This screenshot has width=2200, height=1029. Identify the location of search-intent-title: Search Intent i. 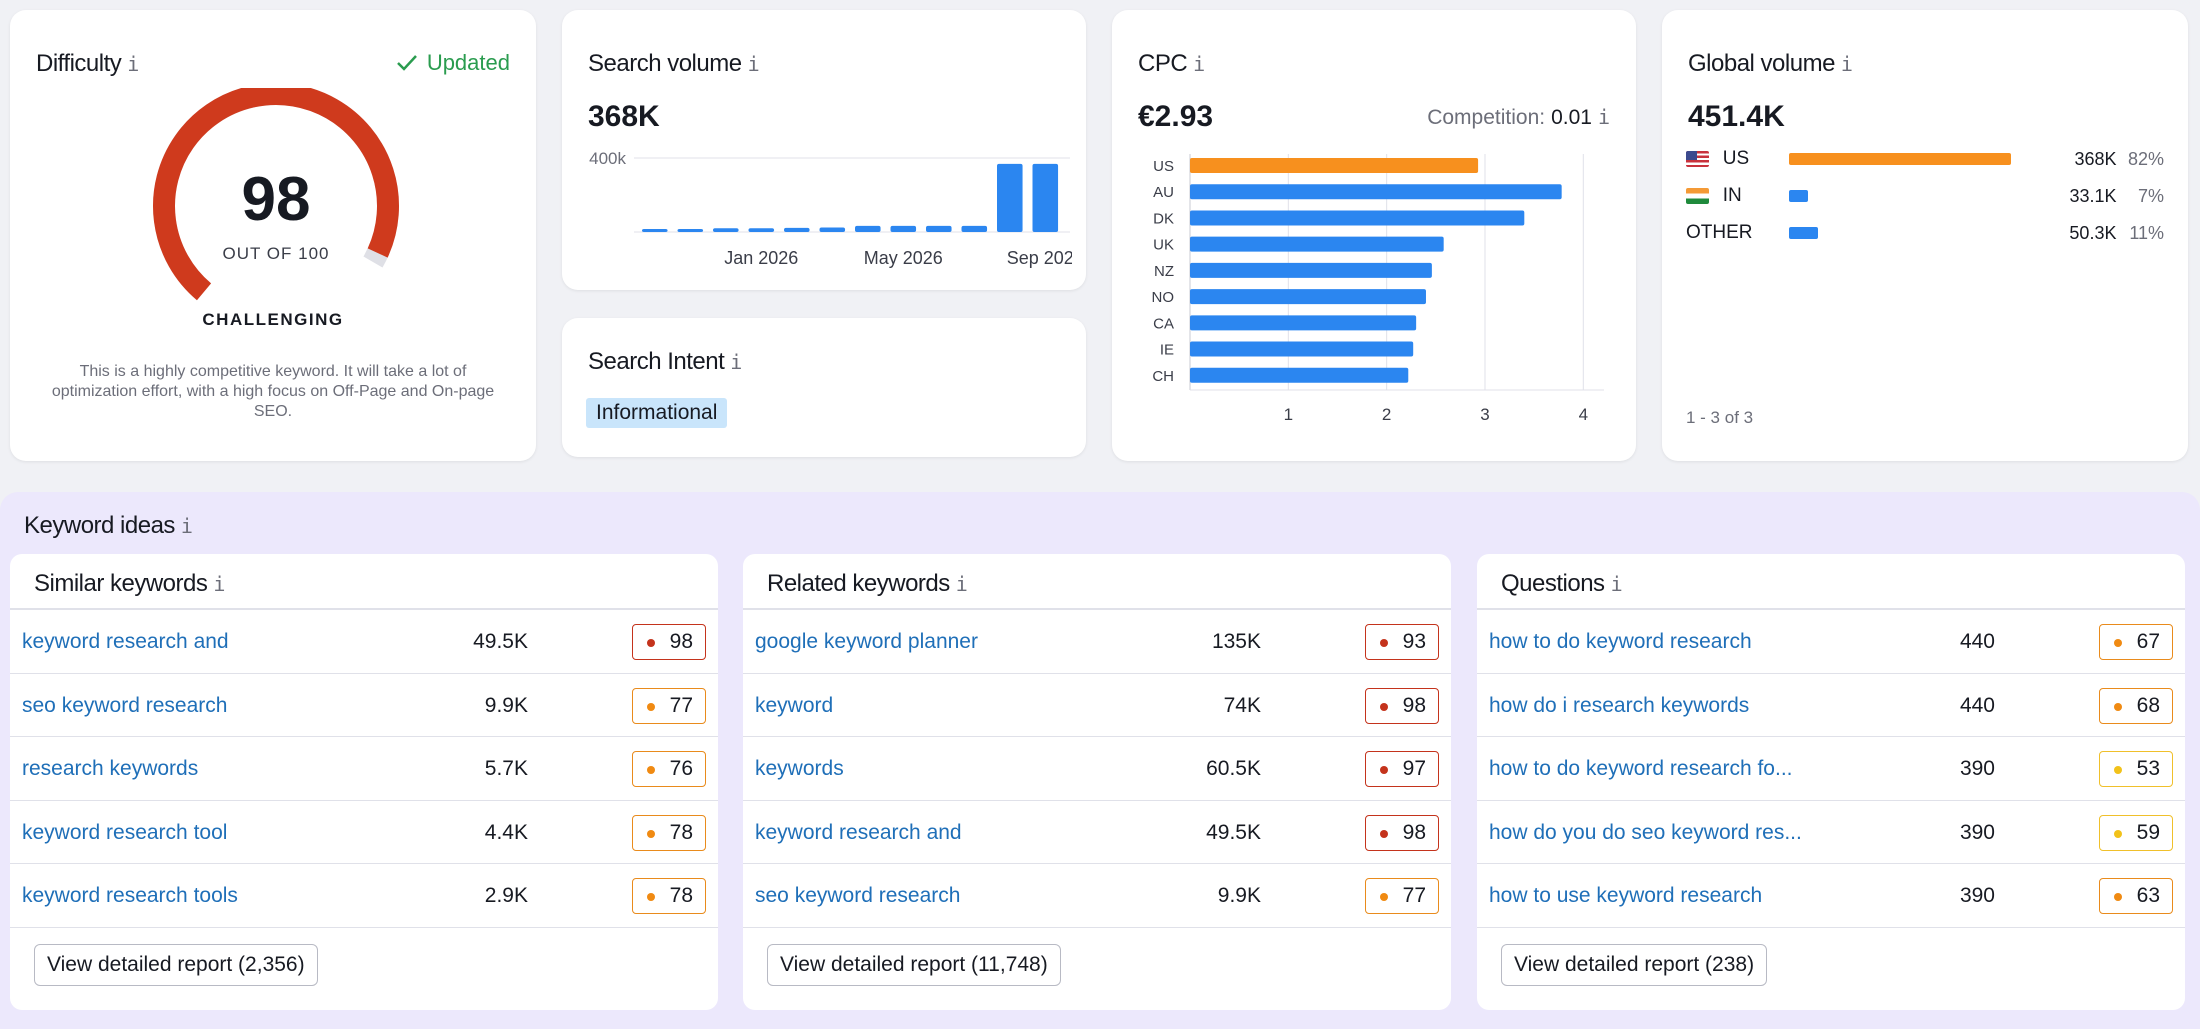
(665, 362).